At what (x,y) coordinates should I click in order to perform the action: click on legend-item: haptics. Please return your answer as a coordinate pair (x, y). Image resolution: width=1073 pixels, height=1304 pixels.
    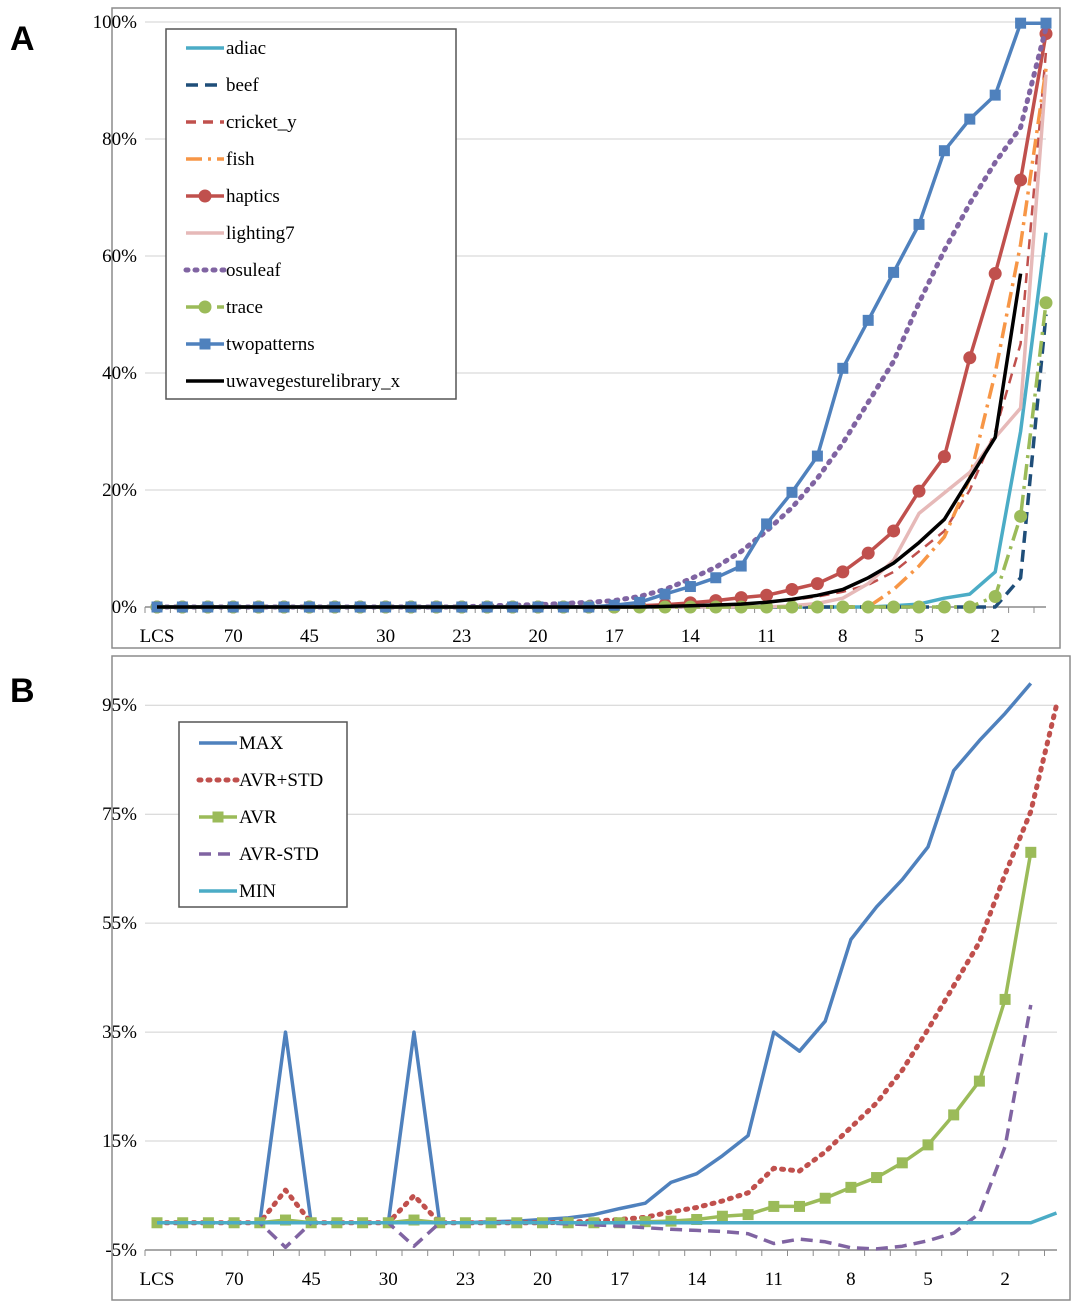
    Looking at the image, I should click on (233, 196).